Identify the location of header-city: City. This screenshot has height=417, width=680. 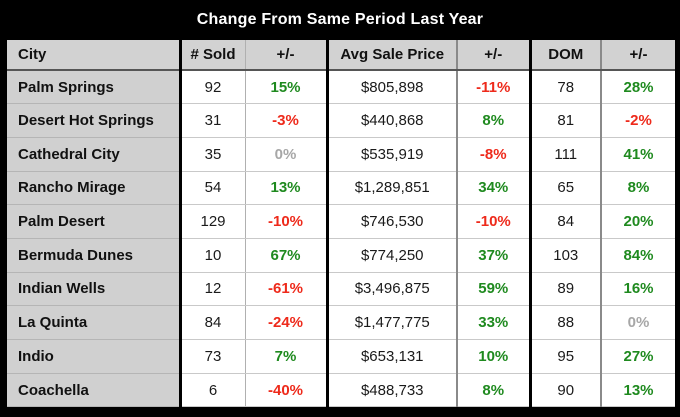
(94, 55).